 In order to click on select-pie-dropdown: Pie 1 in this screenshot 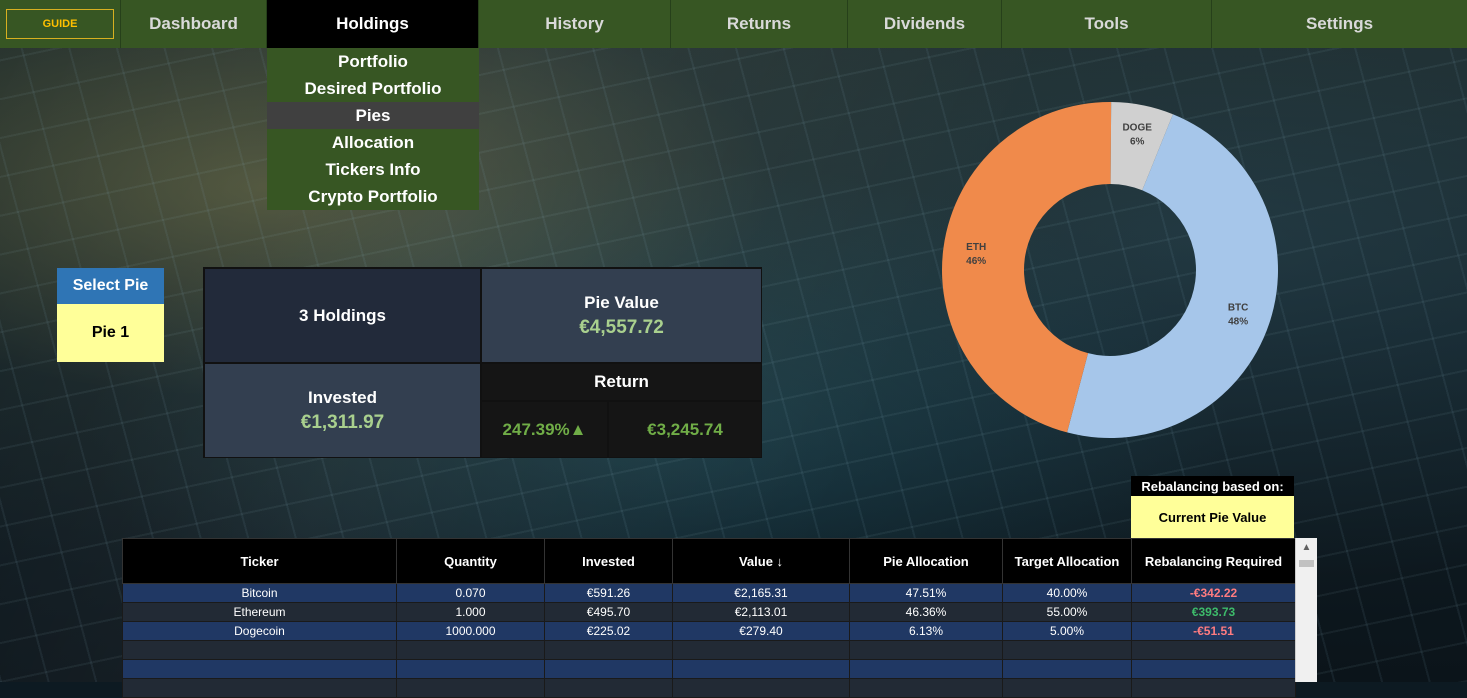, I will do `click(110, 333)`.